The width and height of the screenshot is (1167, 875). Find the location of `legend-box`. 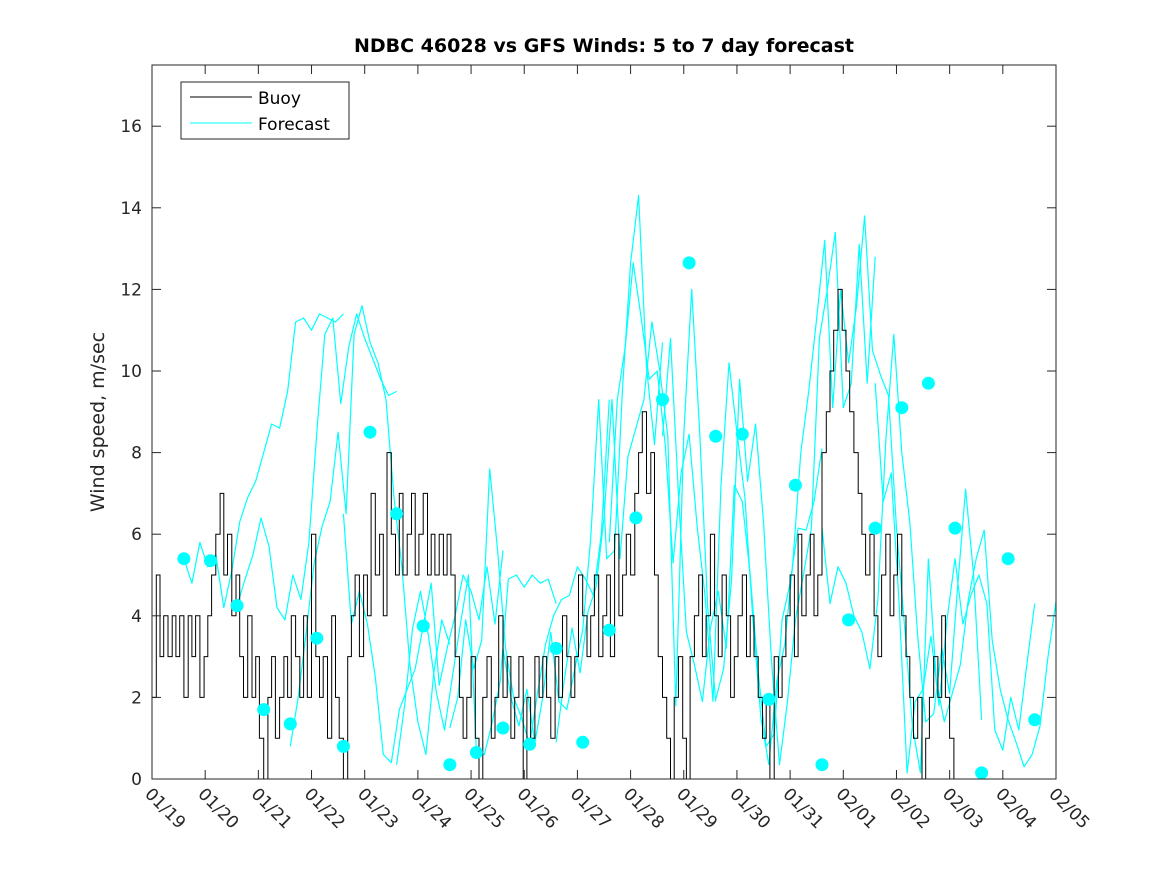

legend-box is located at coordinates (265, 110).